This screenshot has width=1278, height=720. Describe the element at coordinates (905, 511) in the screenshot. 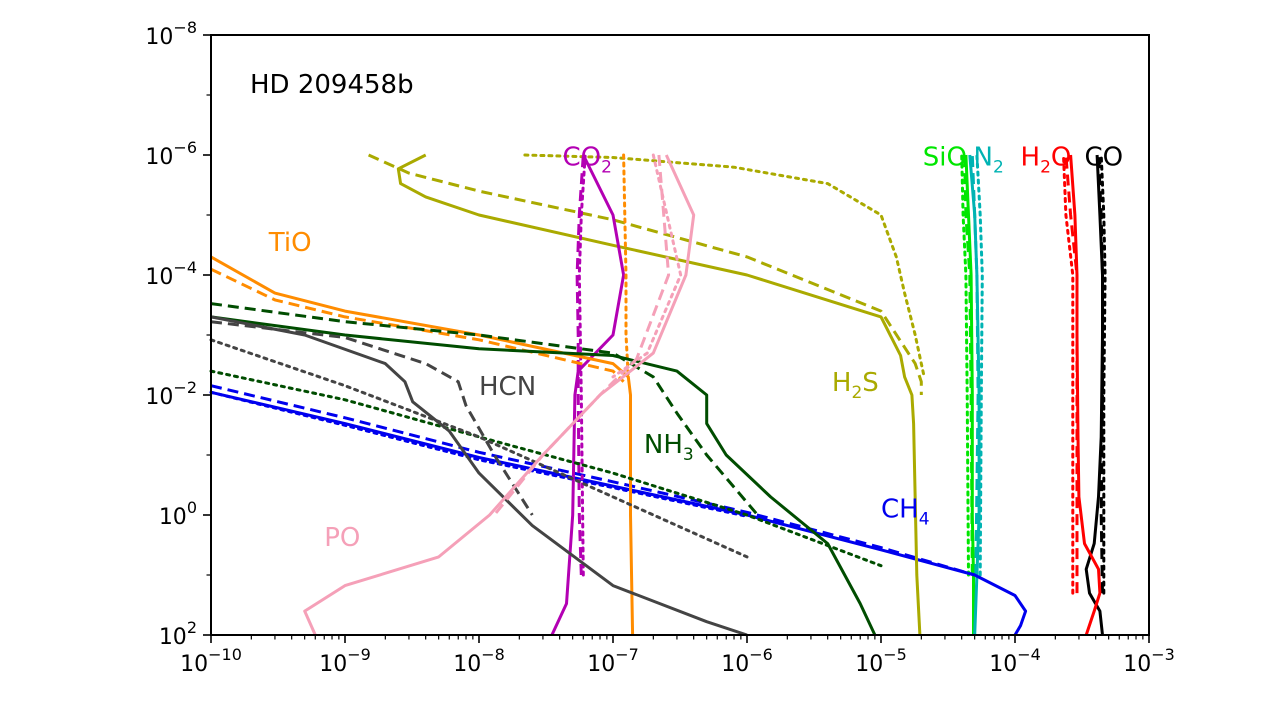

I see `label-ch4: CH4` at that location.